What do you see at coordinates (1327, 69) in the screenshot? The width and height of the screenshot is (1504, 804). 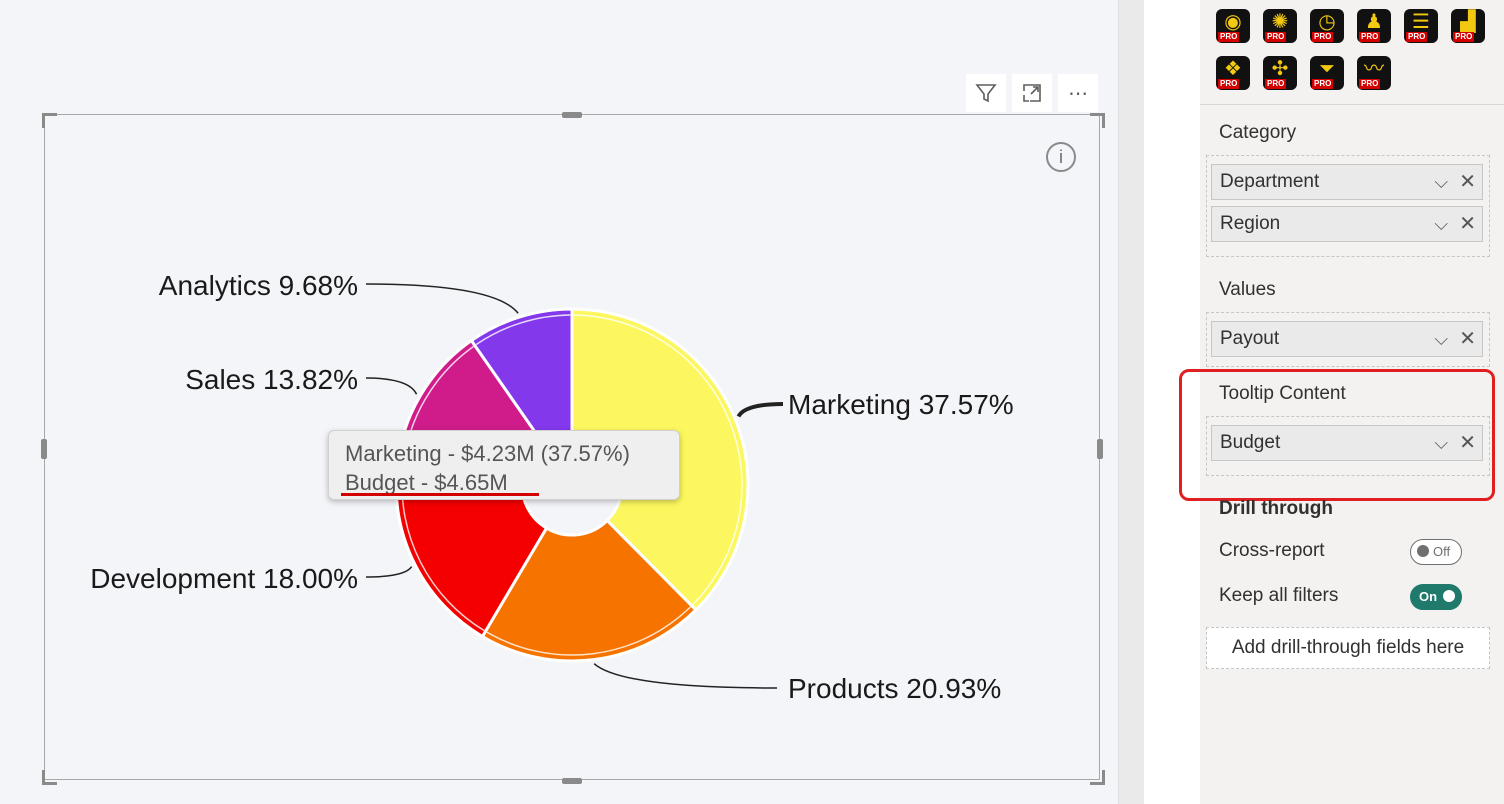 I see `icon-glyph: ⏷` at bounding box center [1327, 69].